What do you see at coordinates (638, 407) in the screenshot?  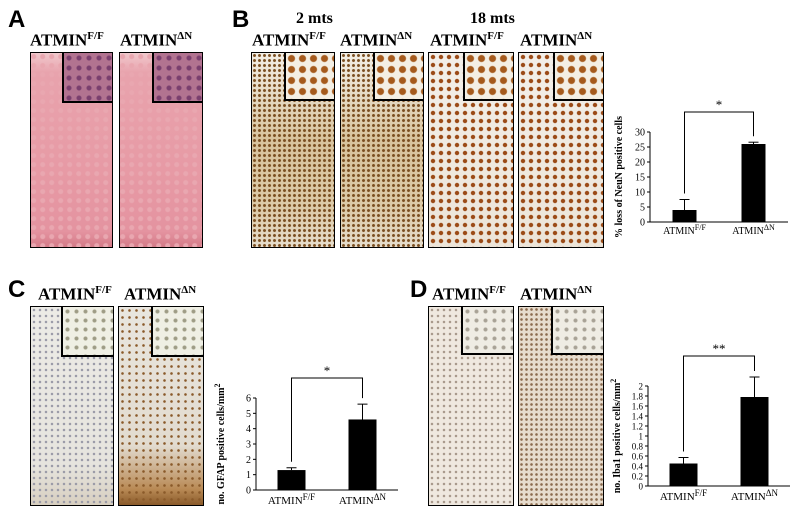 I see `y-tick-label: 1.6` at bounding box center [638, 407].